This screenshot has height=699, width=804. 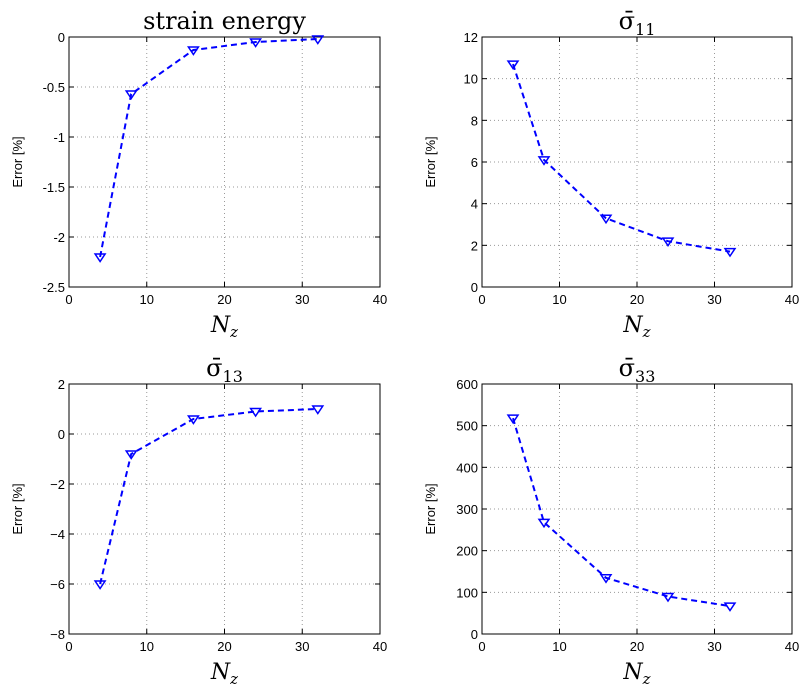 What do you see at coordinates (474, 120) in the screenshot?
I see `y-tick-label: 8` at bounding box center [474, 120].